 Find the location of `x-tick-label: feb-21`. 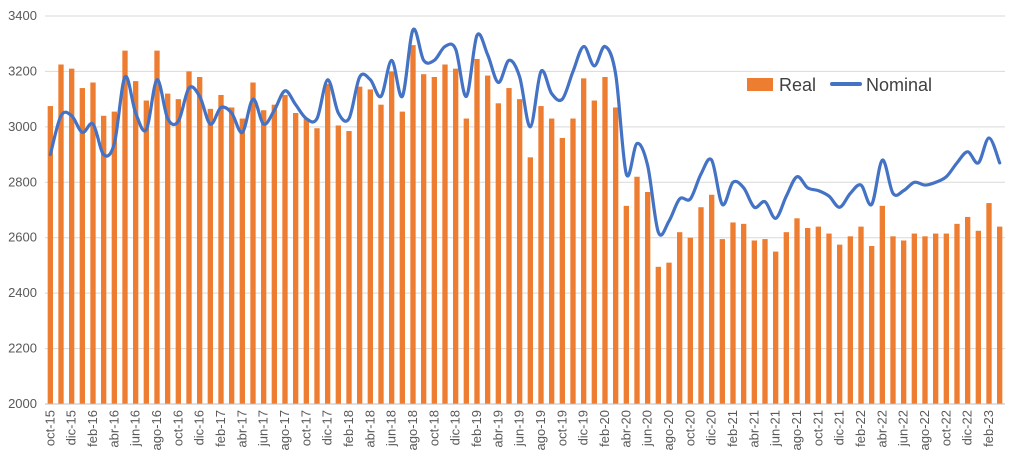

x-tick-label: feb-21 is located at coordinates (732, 428).